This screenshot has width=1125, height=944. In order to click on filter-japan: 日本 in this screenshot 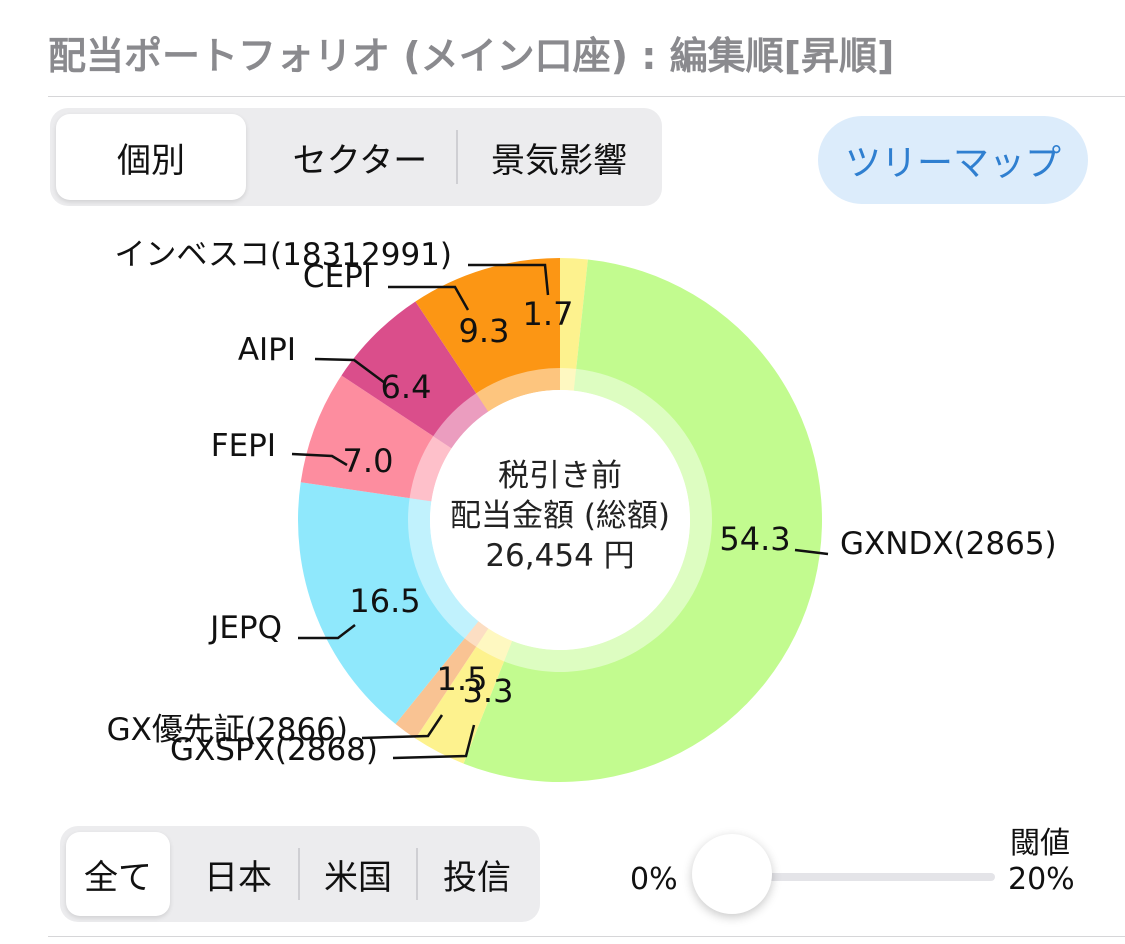, I will do `click(238, 877)`.